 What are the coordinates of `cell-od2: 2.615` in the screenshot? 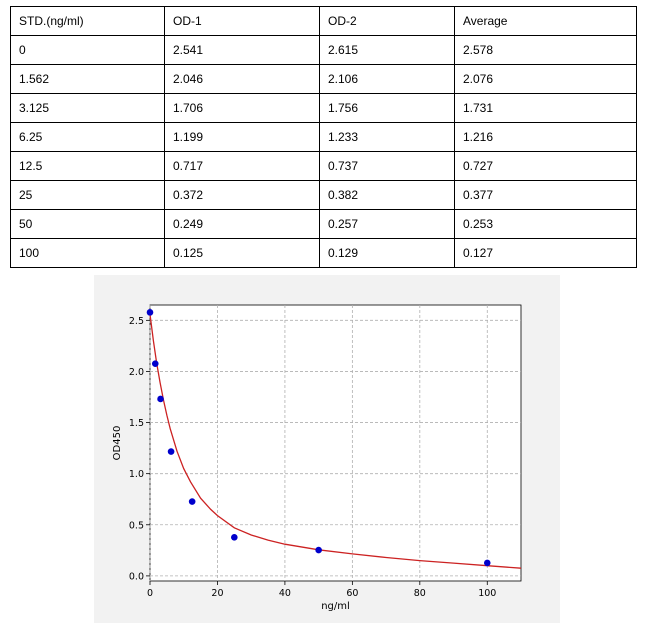 It's located at (387, 50).